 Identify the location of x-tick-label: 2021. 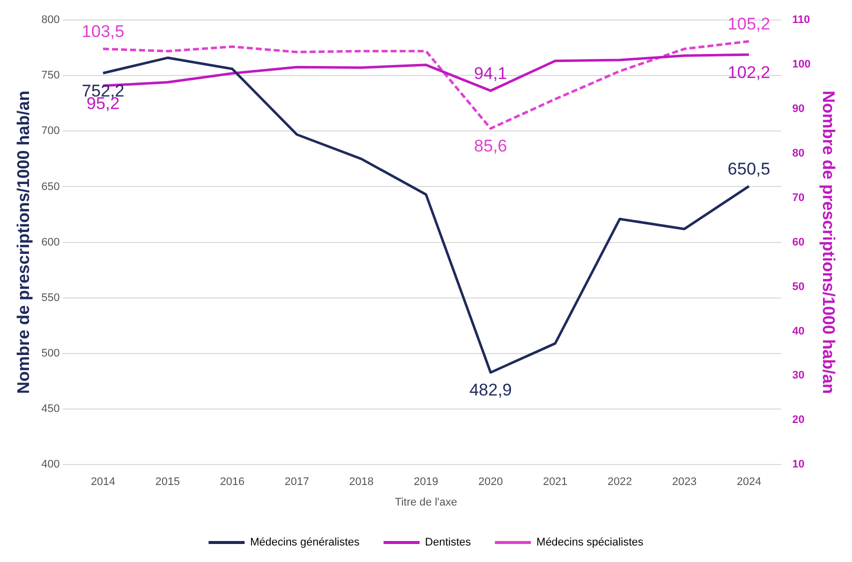
(555, 482).